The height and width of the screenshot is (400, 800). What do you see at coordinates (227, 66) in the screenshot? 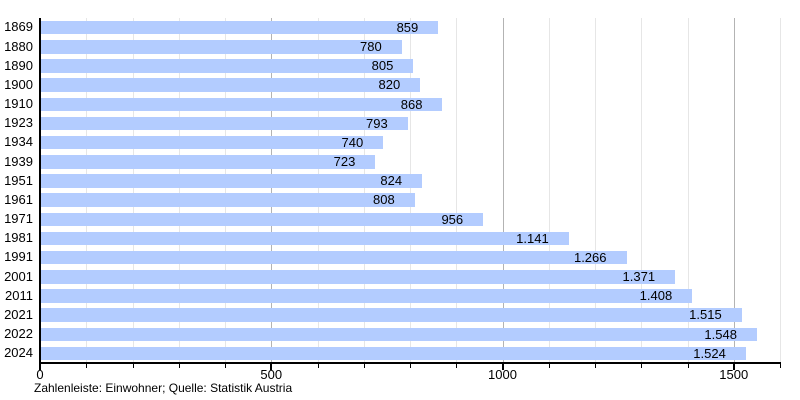
I see `bar: 805` at bounding box center [227, 66].